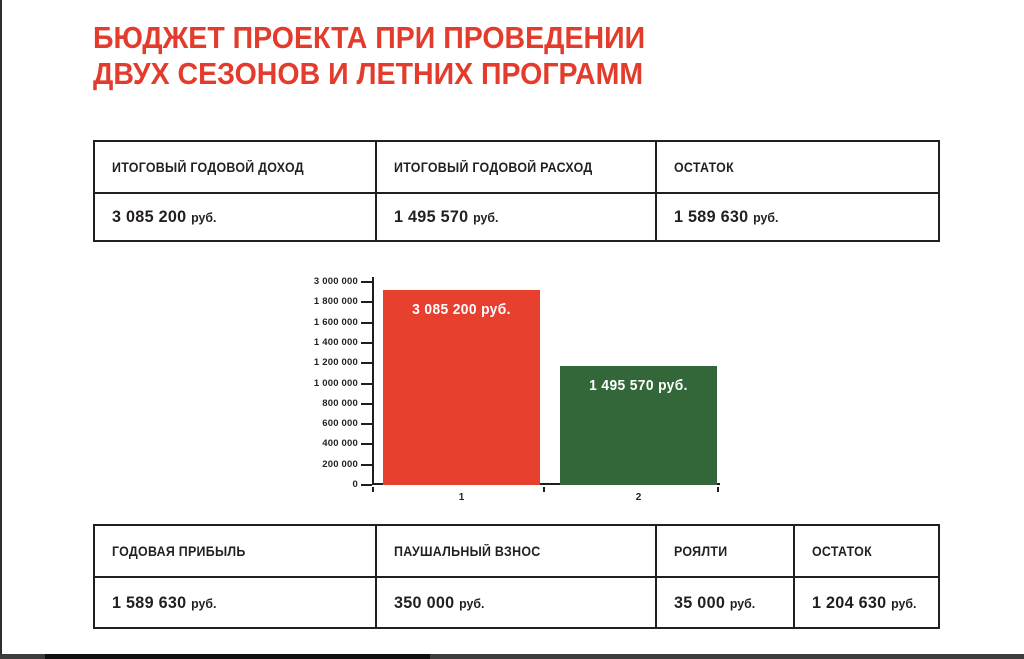  What do you see at coordinates (431, 216) in the screenshot?
I see `amount: 1 495 570` at bounding box center [431, 216].